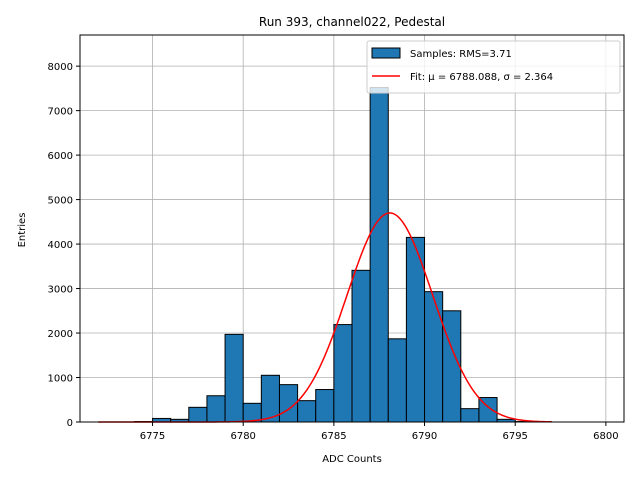 The image size is (640, 480). What do you see at coordinates (60, 67) in the screenshot?
I see `y-tick-label: 8000` at bounding box center [60, 67].